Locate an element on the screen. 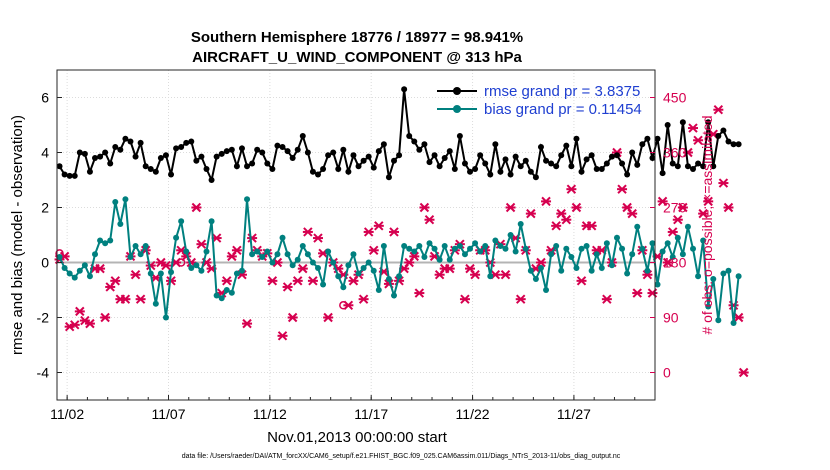  y-tick-label: -4 is located at coordinates (43, 373).